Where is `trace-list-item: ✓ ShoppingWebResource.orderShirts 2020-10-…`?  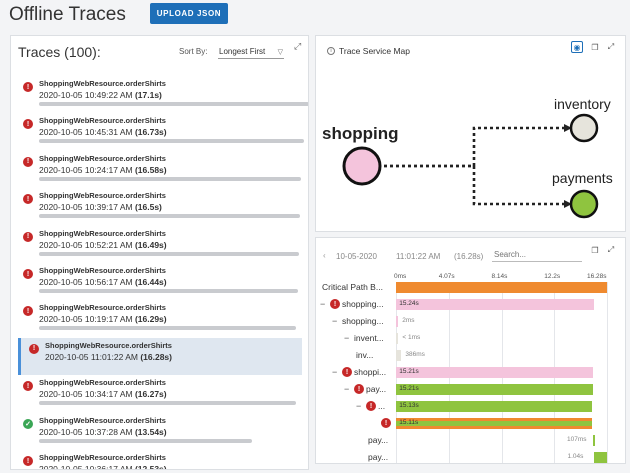
trace-list-item: ✓ ShoppingWebResource.orderShirts 2020-10-… is located at coordinates (159, 431).